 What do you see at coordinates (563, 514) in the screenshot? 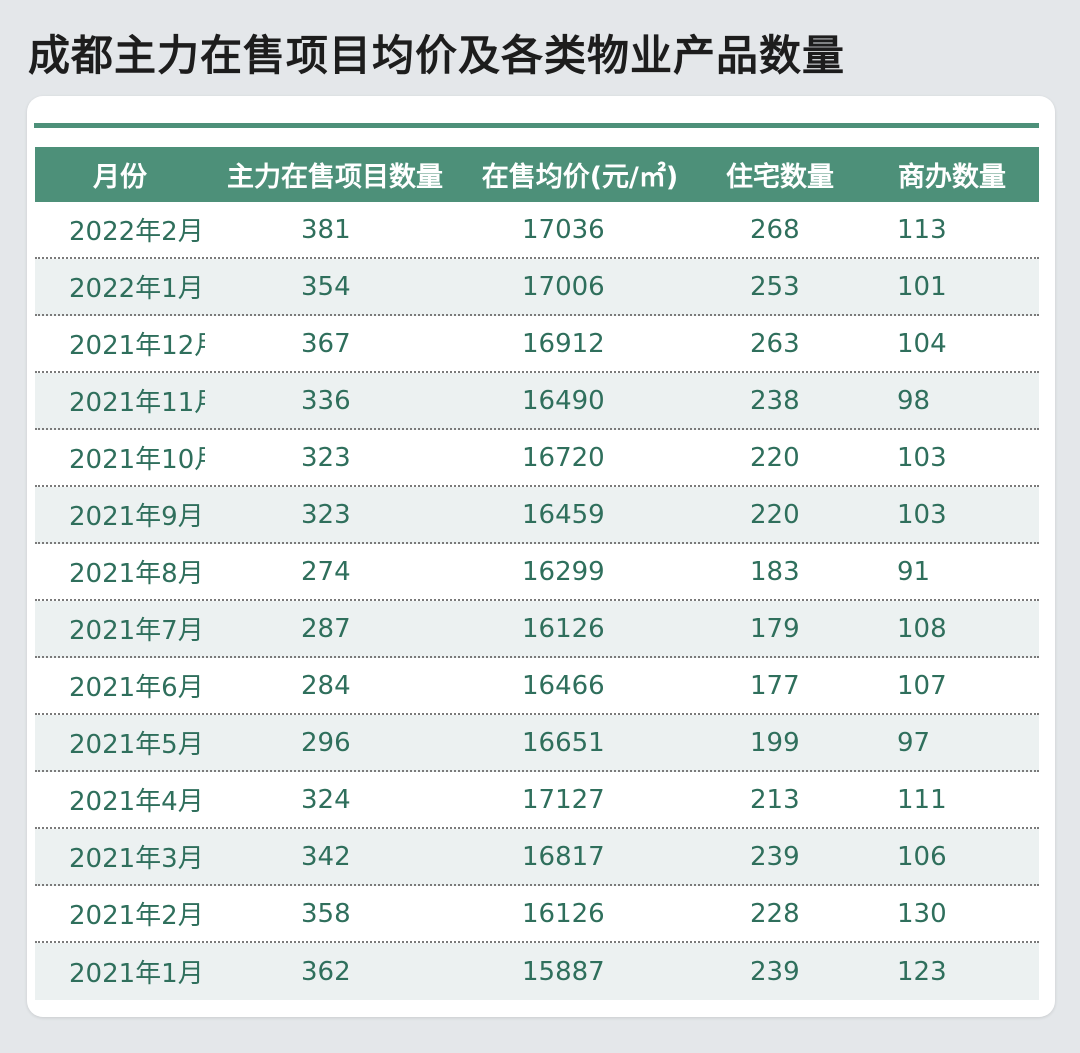
I see `cell-avg-price: 16459` at bounding box center [563, 514].